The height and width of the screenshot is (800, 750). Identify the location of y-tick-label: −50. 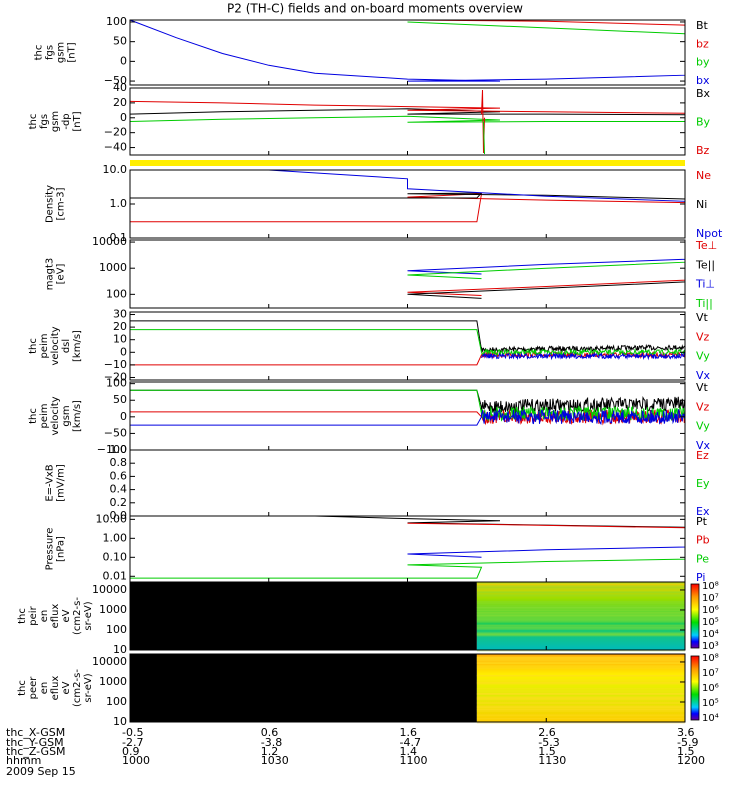
(115, 80).